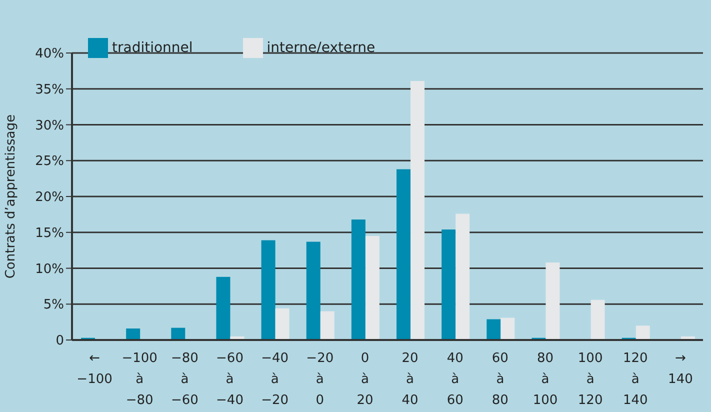 The width and height of the screenshot is (711, 412). What do you see at coordinates (500, 379) in the screenshot?
I see `x-tick-label: 60 à 80` at bounding box center [500, 379].